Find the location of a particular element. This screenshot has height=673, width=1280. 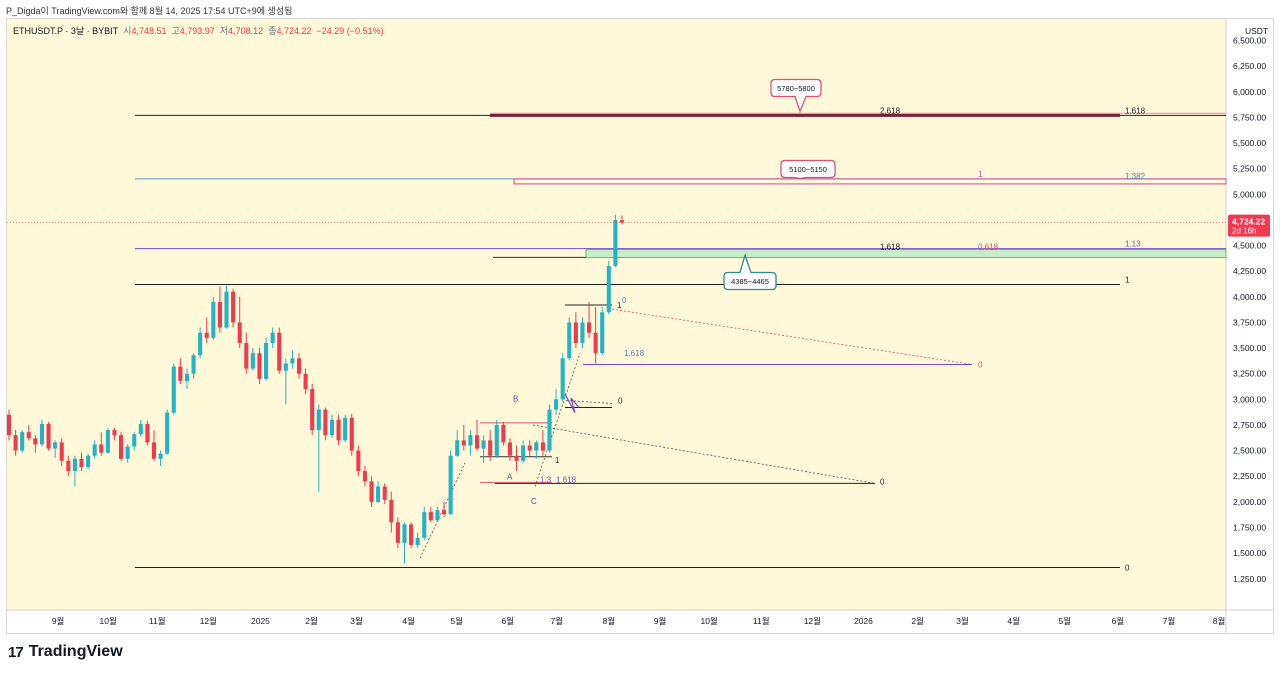

time-tick-label: 6월 is located at coordinates (507, 621).